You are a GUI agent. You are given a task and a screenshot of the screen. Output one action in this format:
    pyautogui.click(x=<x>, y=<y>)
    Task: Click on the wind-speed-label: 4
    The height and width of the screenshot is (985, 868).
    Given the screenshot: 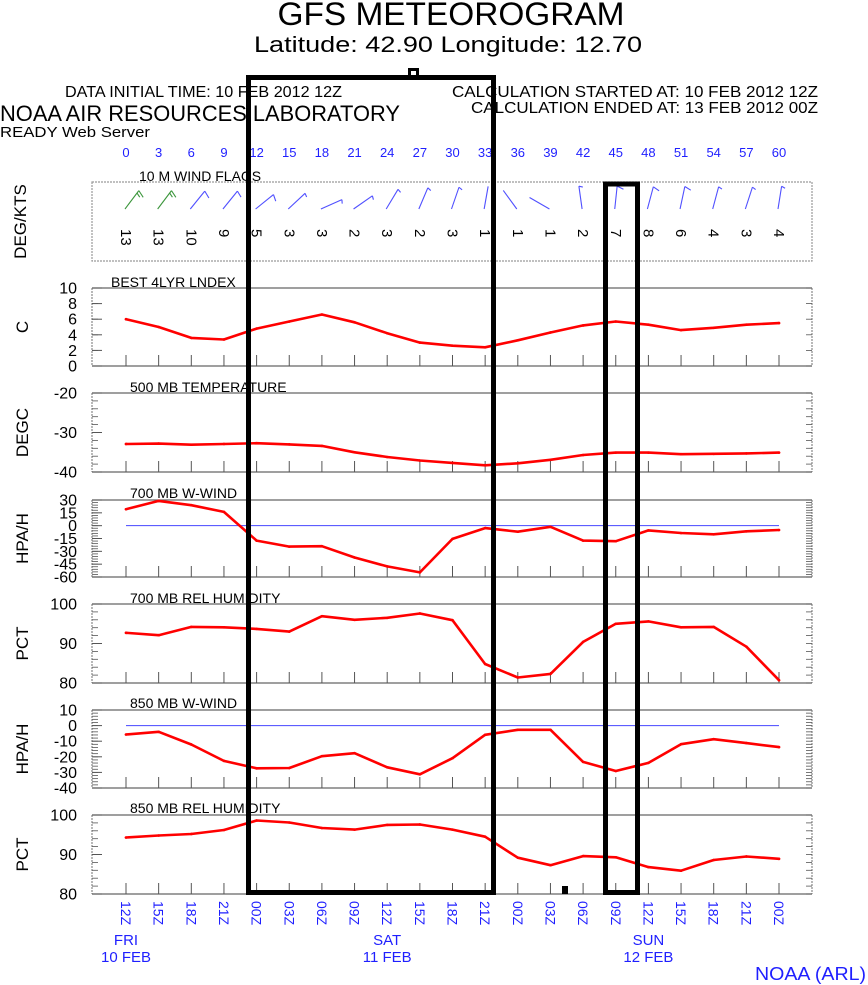 What is the action you would take?
    pyautogui.click(x=778, y=233)
    